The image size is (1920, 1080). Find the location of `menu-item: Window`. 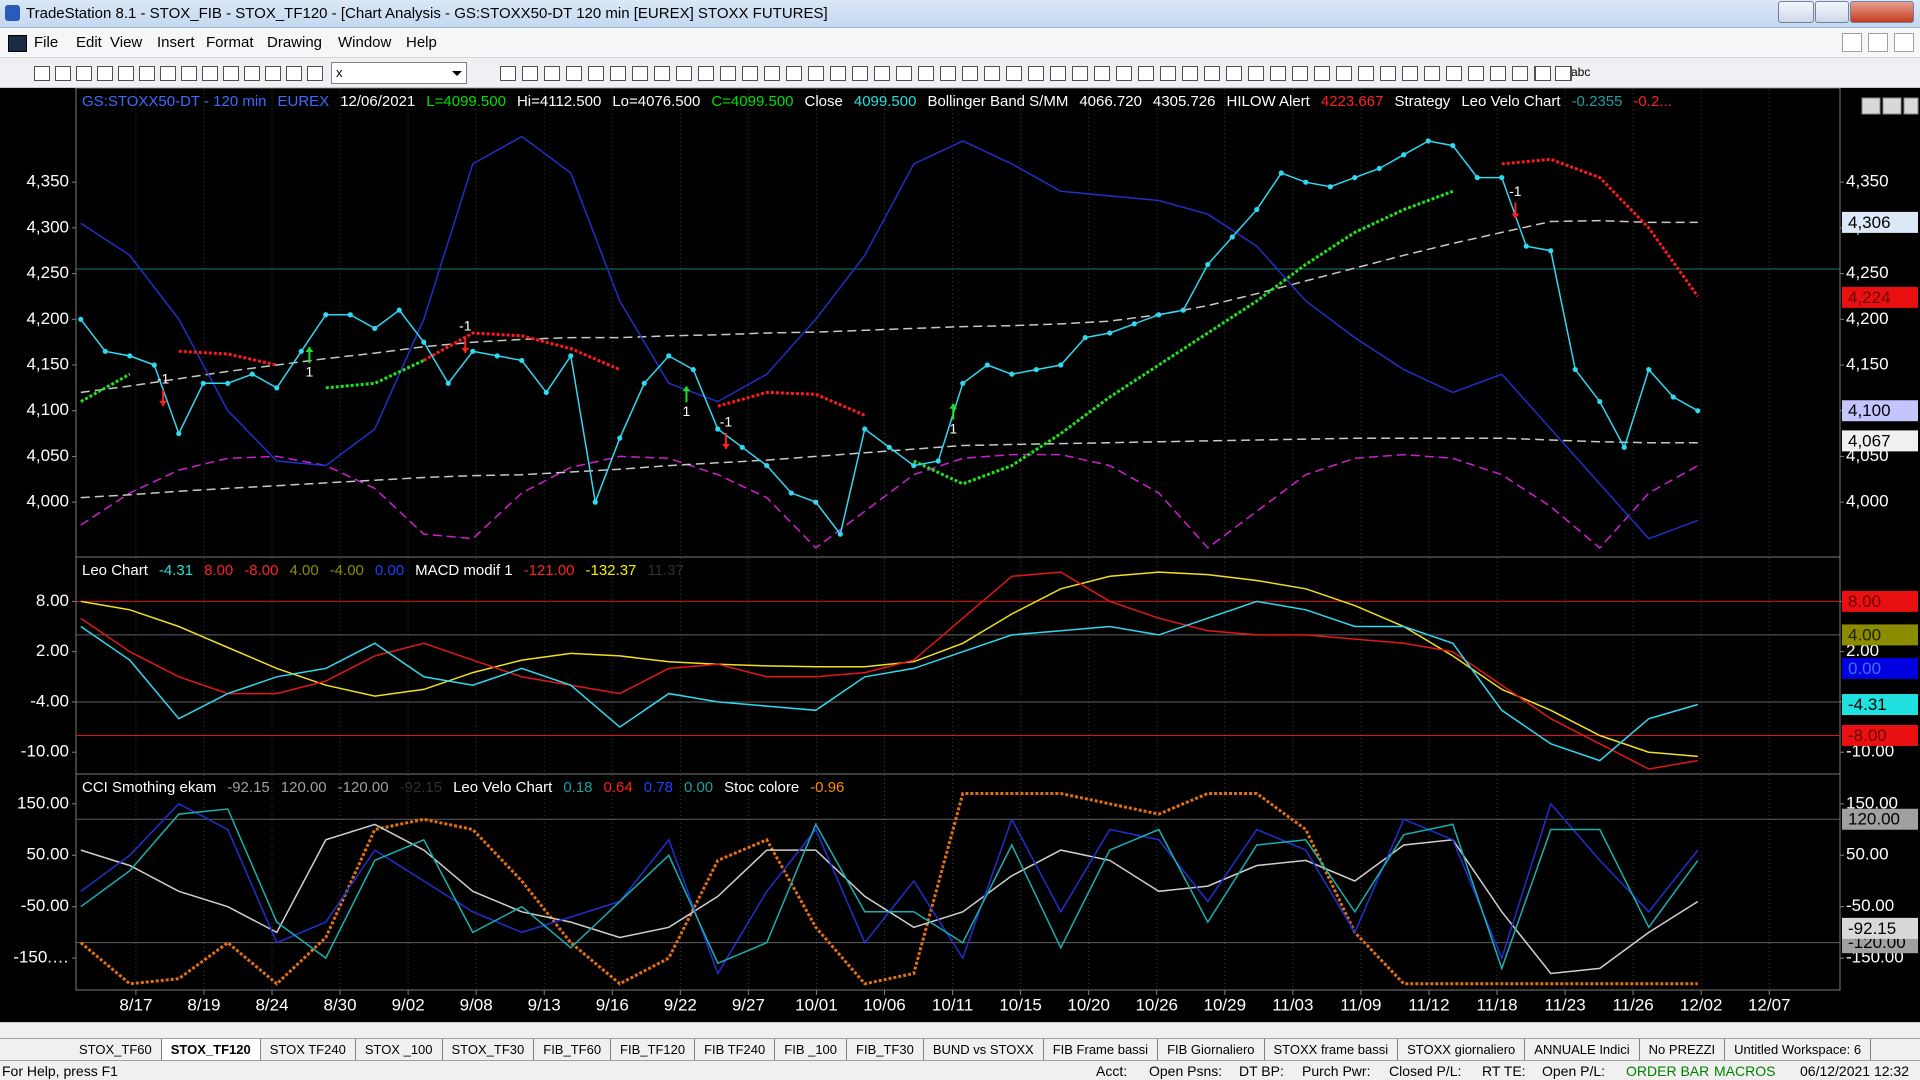

menu-item: Window is located at coordinates (365, 42).